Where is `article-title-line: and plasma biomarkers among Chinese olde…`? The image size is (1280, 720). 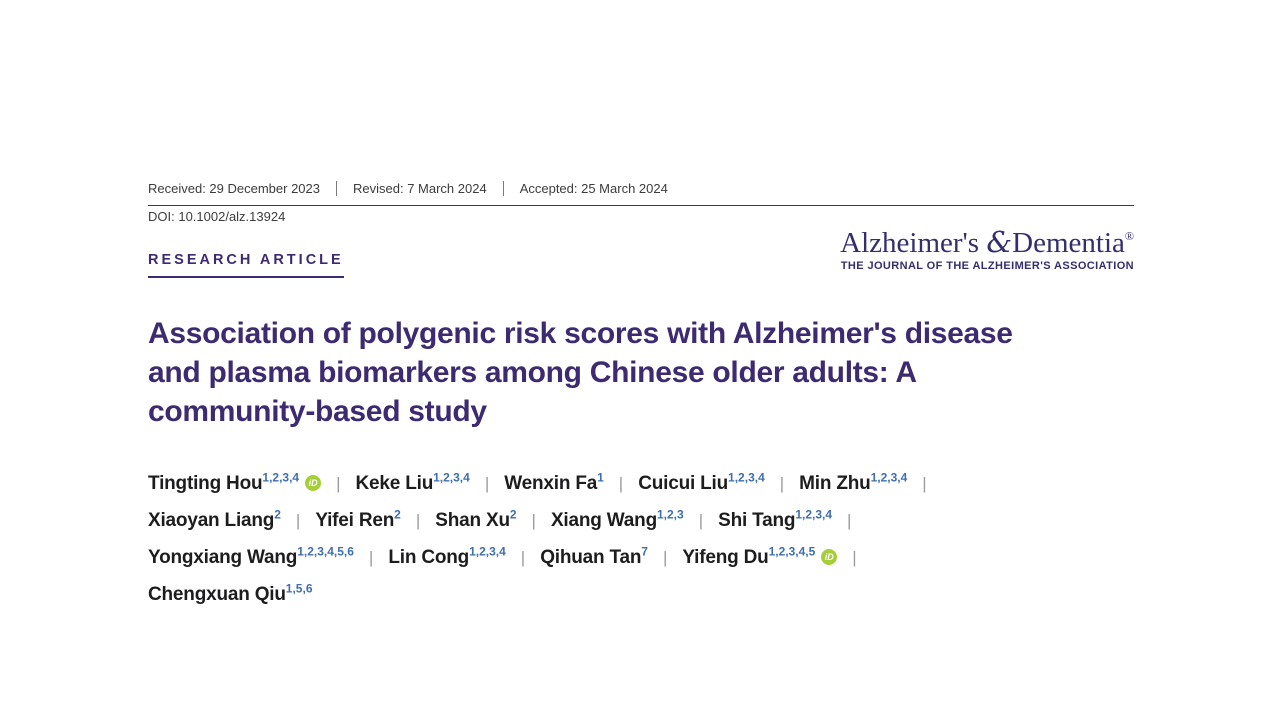 article-title-line: and plasma biomarkers among Chinese olde… is located at coordinates (532, 372).